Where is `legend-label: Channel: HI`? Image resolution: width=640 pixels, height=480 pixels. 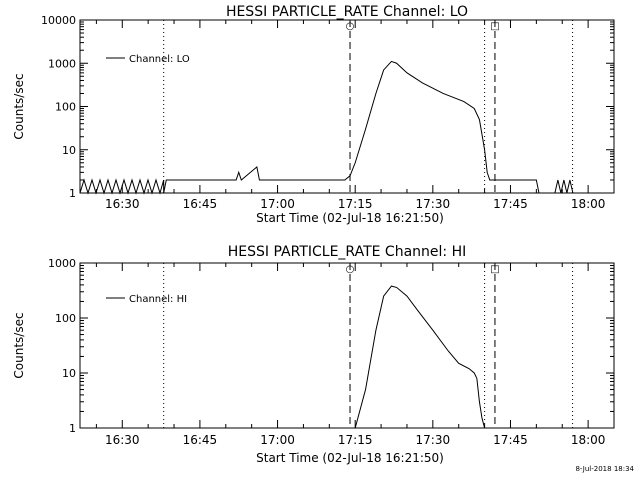
legend-label: Channel: HI is located at coordinates (158, 299).